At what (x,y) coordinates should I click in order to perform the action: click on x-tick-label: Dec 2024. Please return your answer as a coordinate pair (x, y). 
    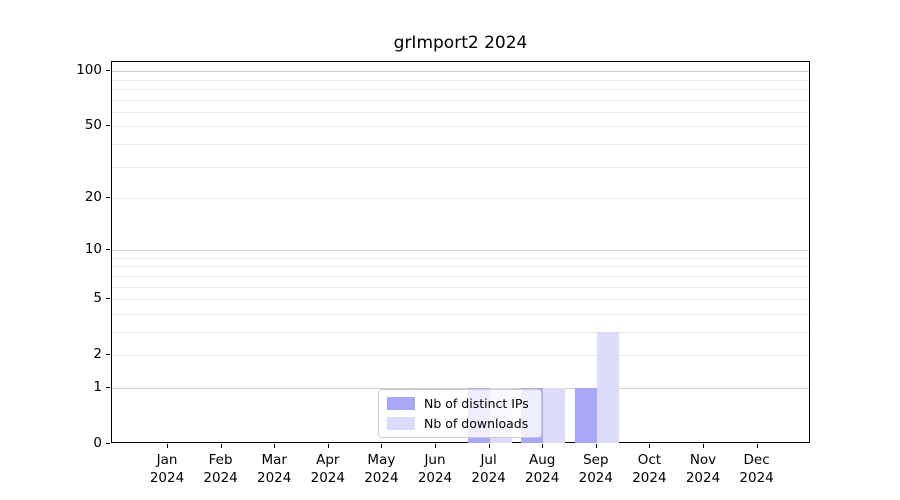
    Looking at the image, I should click on (757, 469).